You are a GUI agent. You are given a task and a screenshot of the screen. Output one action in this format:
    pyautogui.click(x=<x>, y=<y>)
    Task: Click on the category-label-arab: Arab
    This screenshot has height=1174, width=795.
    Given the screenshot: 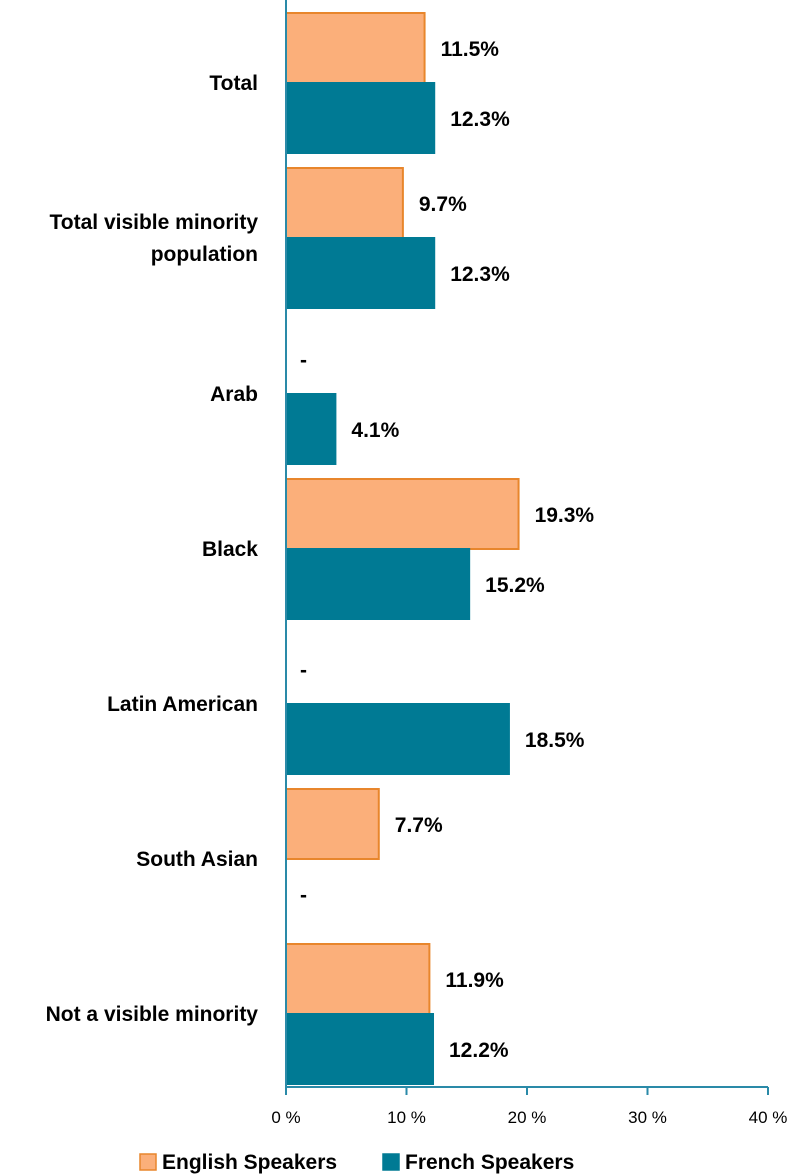 What is the action you would take?
    pyautogui.click(x=234, y=394)
    